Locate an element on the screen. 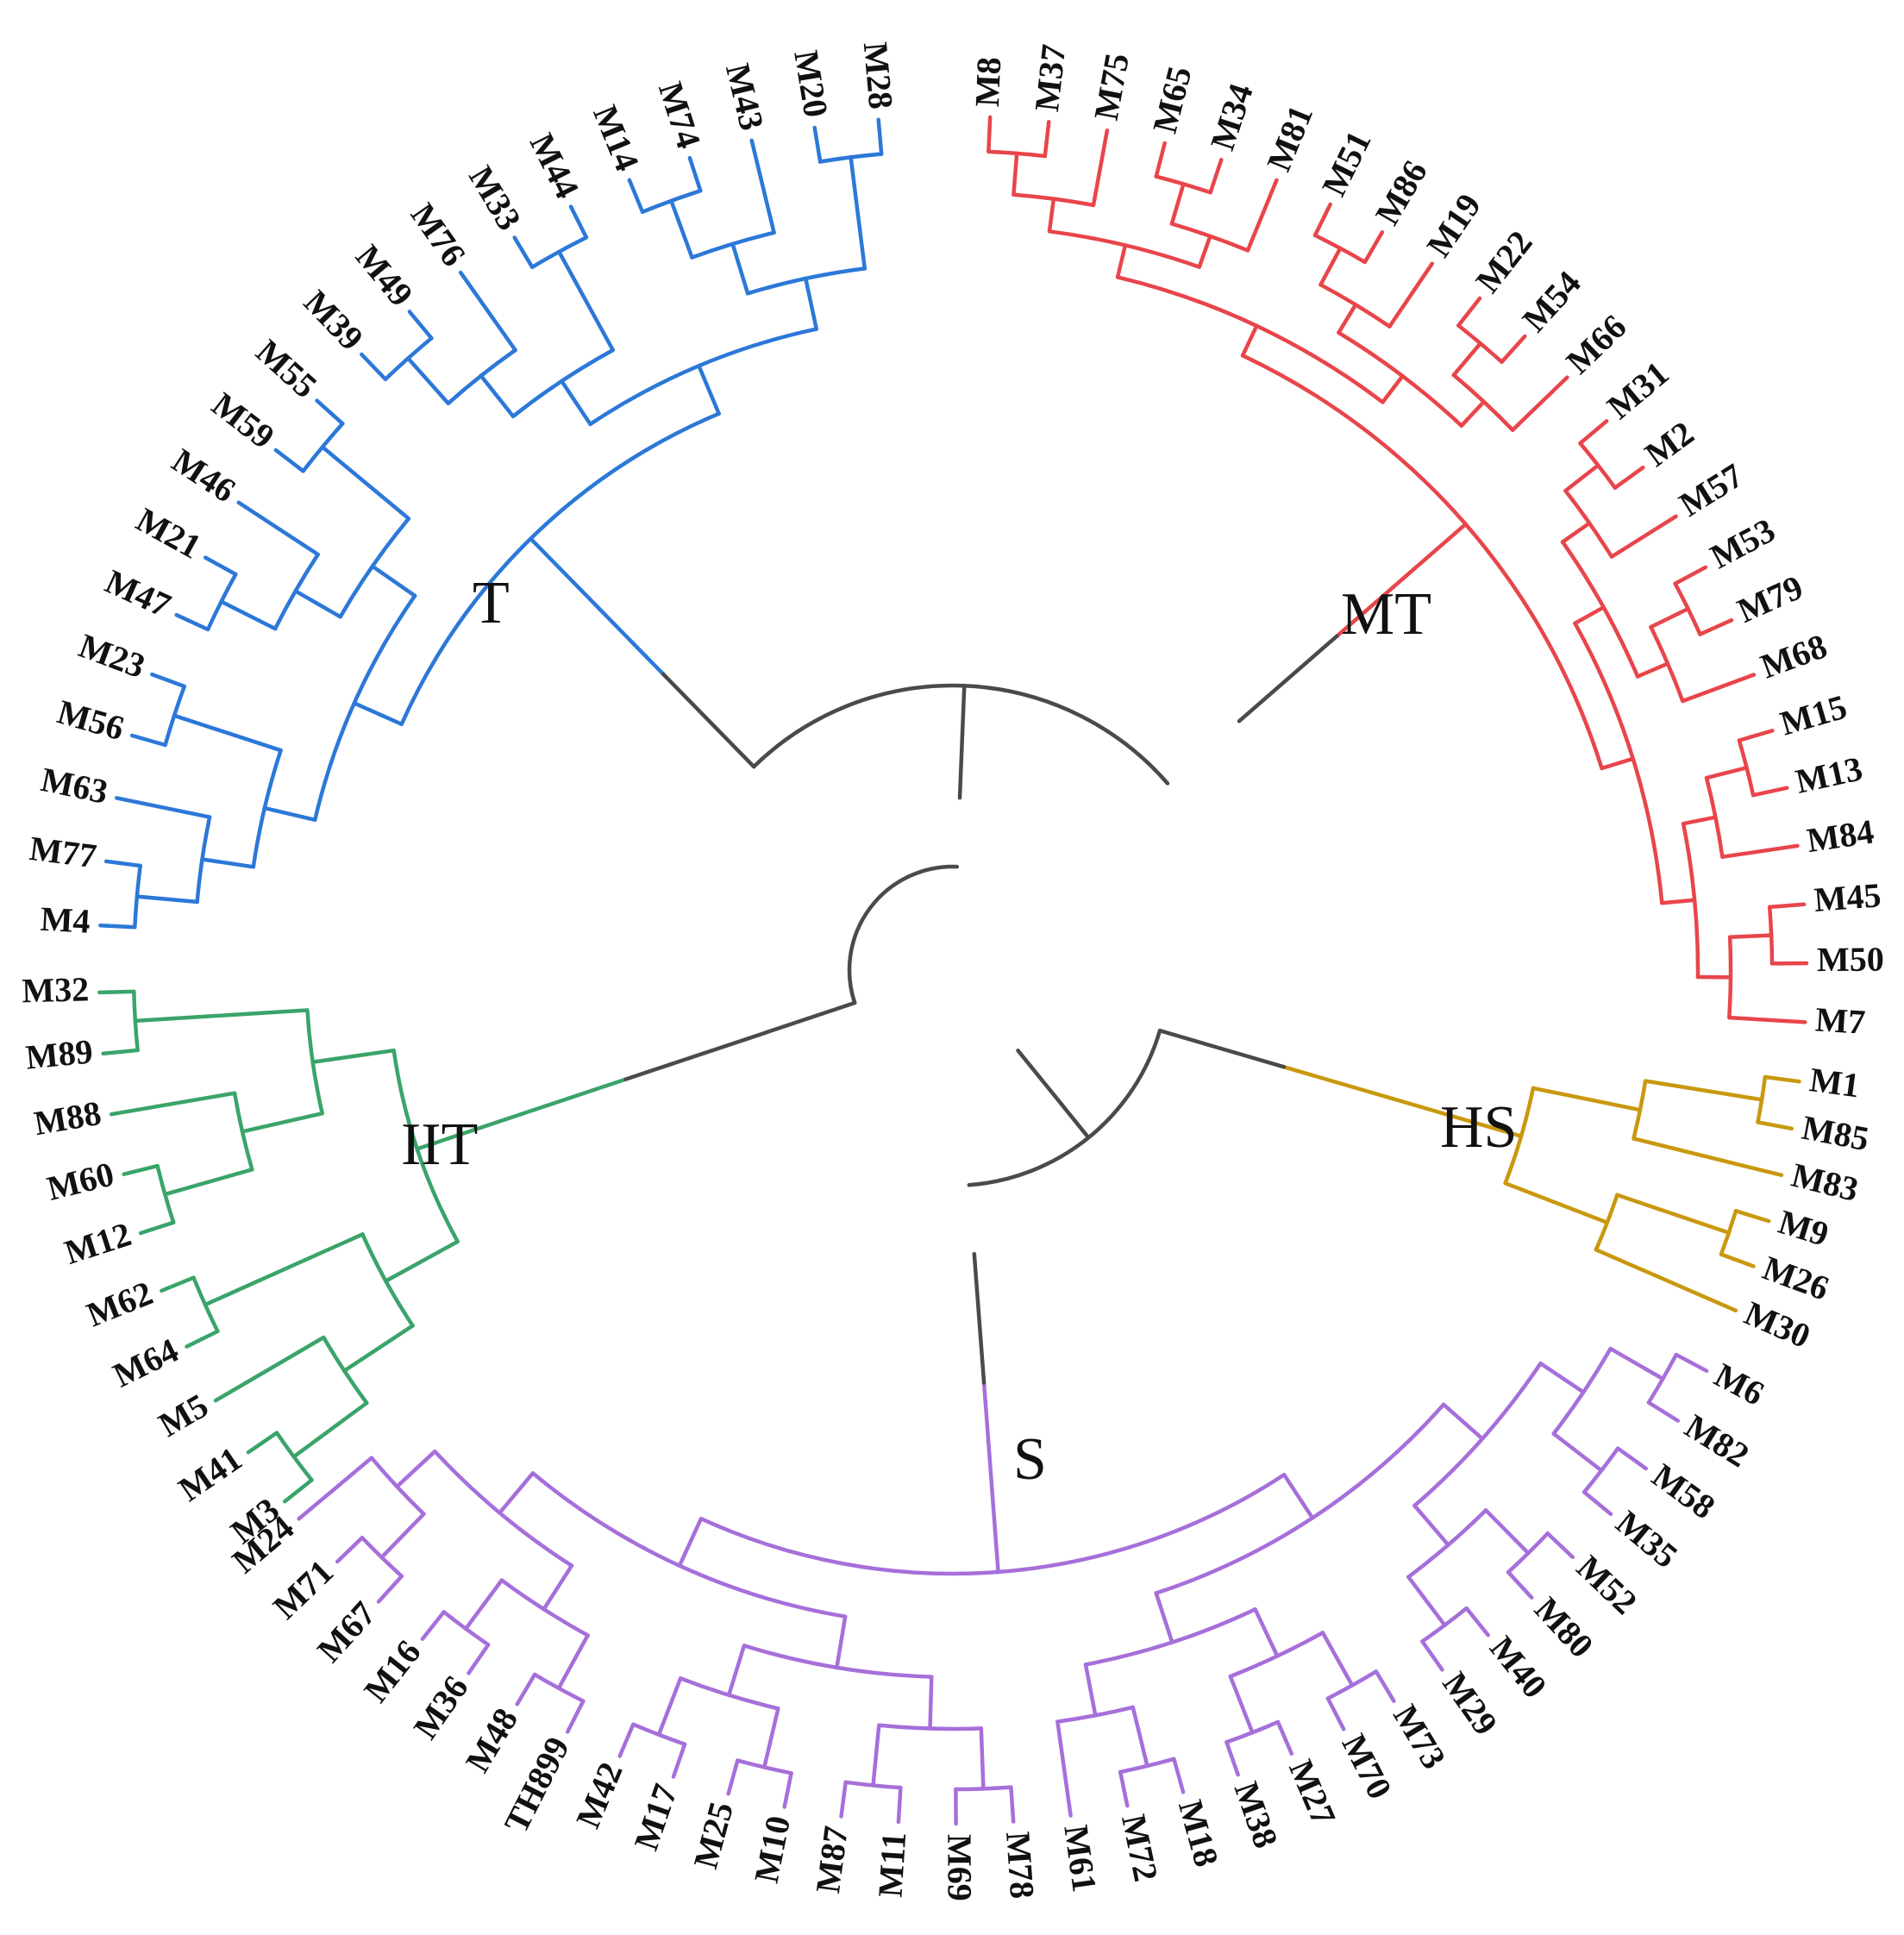 This screenshot has height=1935, width=1904. leaf-label: M85 is located at coordinates (1836, 1133).